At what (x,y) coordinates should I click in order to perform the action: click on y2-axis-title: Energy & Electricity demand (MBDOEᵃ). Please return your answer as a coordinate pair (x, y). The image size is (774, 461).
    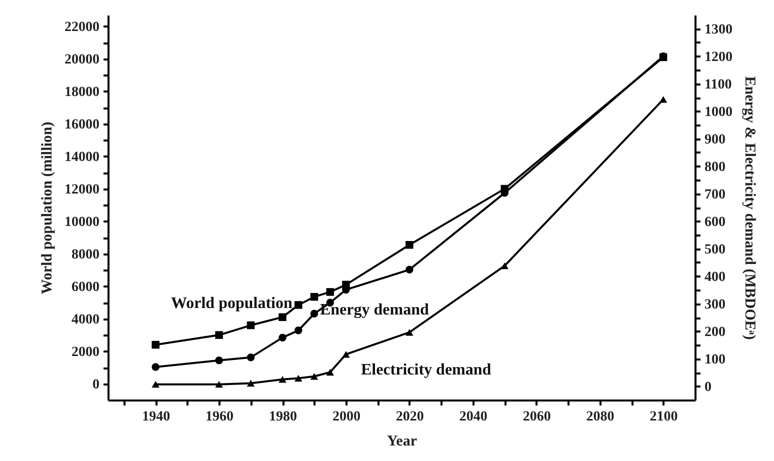
    Looking at the image, I should click on (750, 208).